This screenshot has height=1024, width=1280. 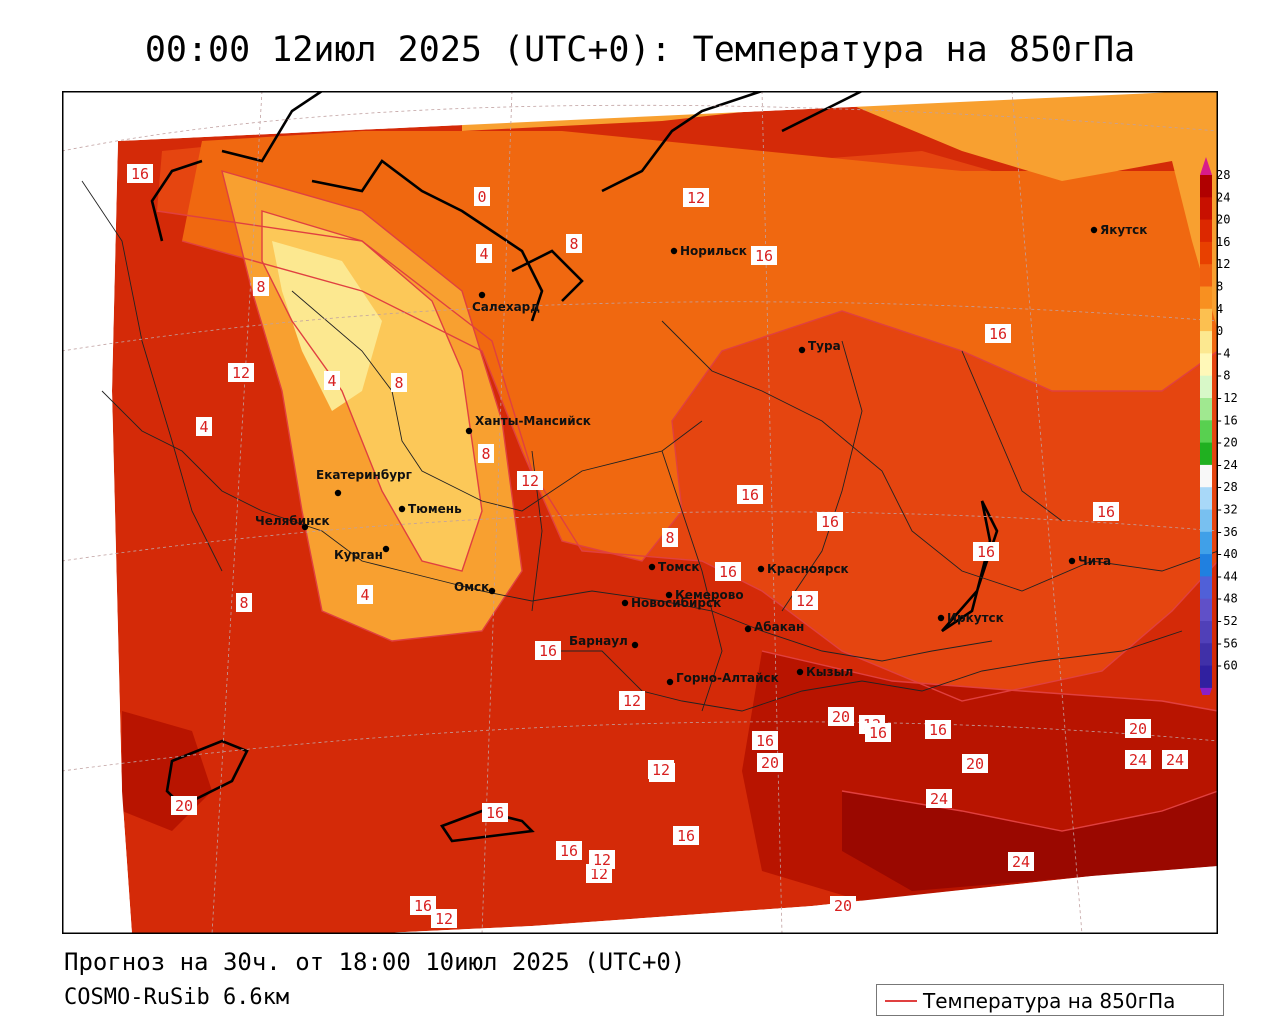 I want to click on city-17: Кызыл, so click(x=824, y=672).